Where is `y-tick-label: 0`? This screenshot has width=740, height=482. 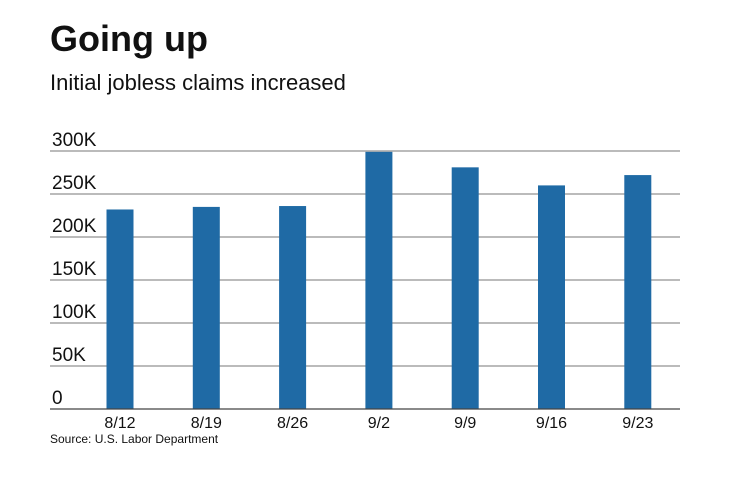 y-tick-label: 0 is located at coordinates (57, 398).